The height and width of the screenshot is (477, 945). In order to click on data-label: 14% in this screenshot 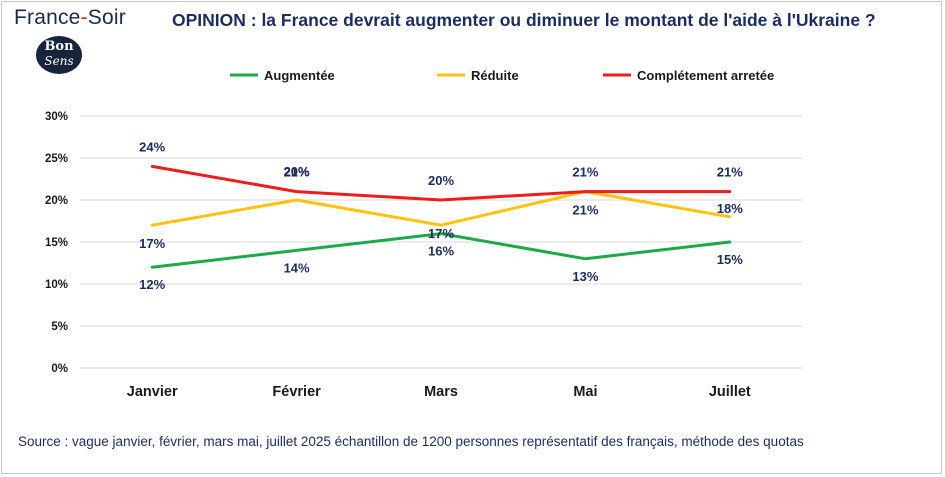, I will do `click(297, 267)`.